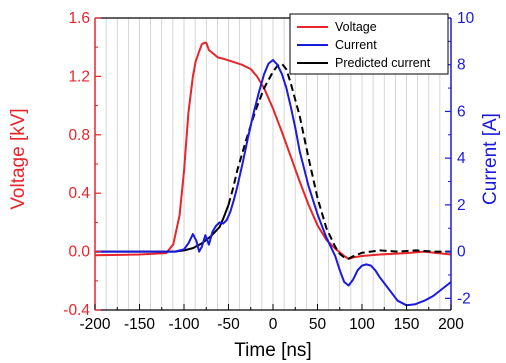 This screenshot has width=506, height=363. What do you see at coordinates (318, 324) in the screenshot?
I see `x-tick-label: 50` at bounding box center [318, 324].